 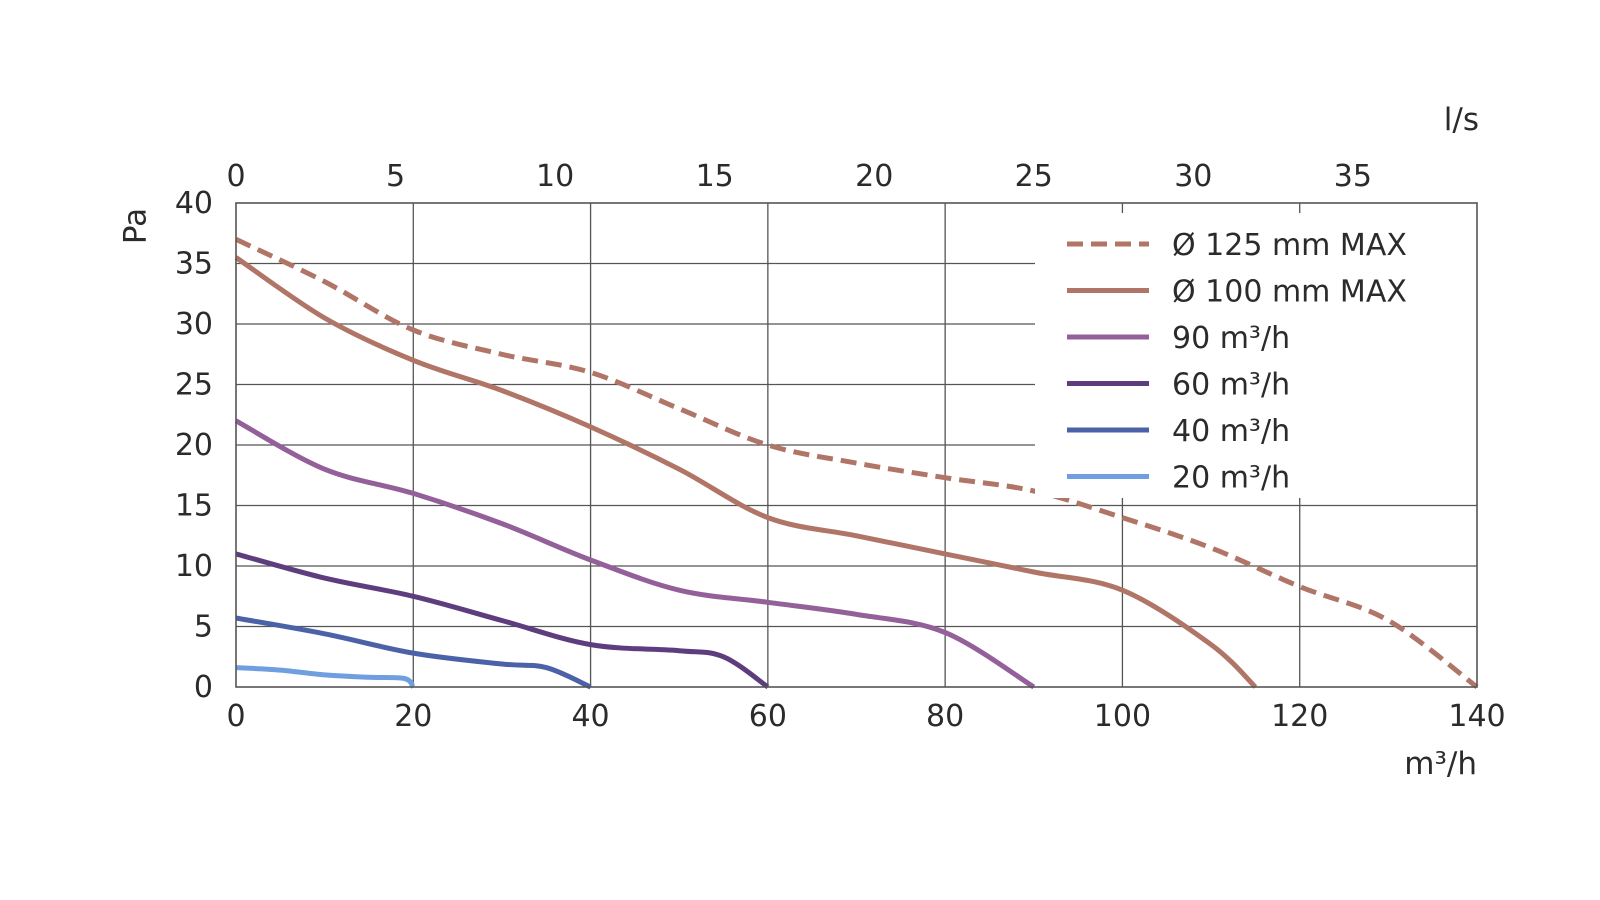 What do you see at coordinates (136, 226) in the screenshot?
I see `y-axis-title: Pa` at bounding box center [136, 226].